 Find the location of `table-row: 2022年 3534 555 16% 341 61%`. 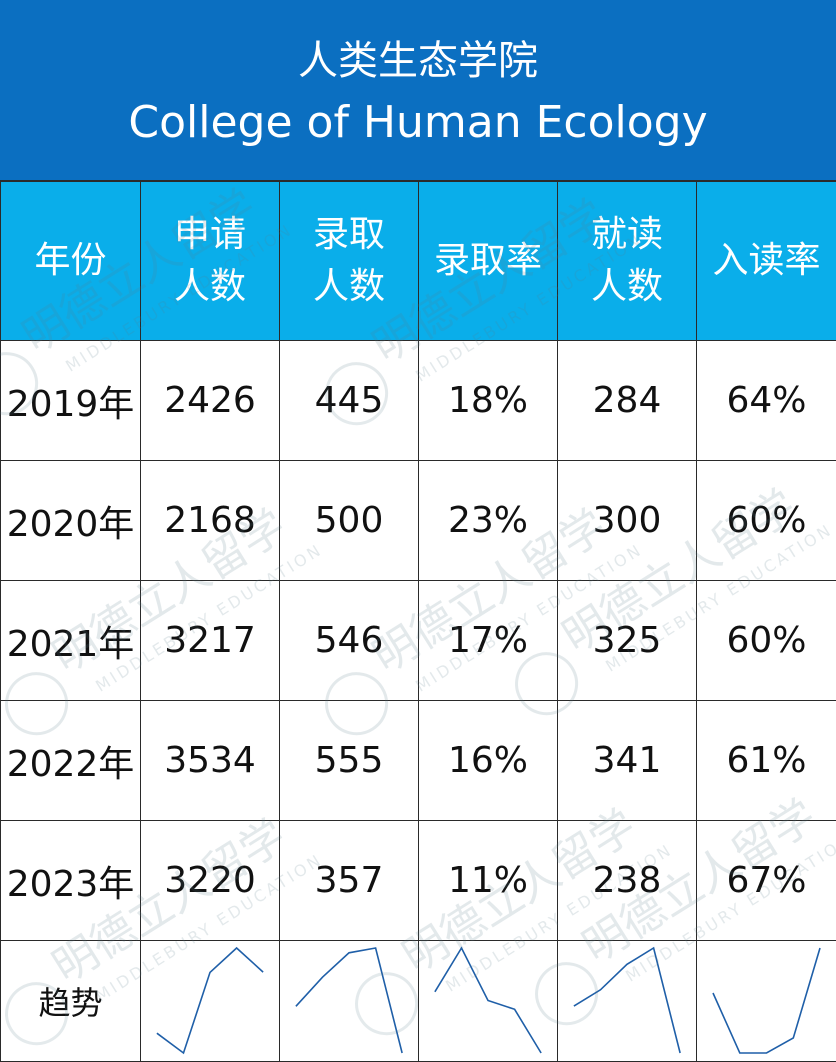

table-row: 2022年 3534 555 16% 341 61% is located at coordinates (418, 760).